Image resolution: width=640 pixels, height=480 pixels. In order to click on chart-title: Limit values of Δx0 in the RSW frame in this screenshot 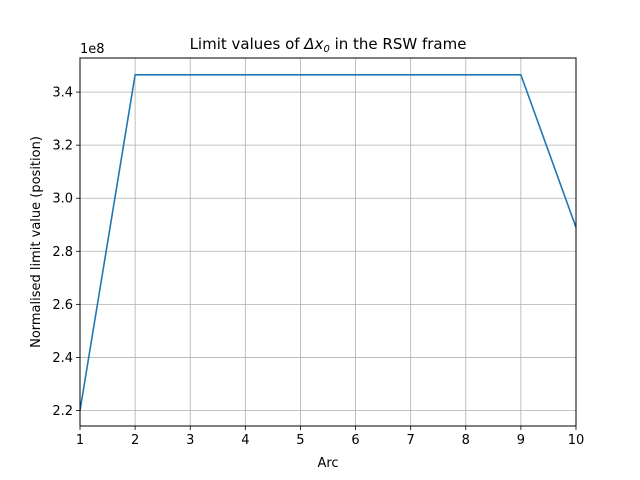, I will do `click(328, 45)`.